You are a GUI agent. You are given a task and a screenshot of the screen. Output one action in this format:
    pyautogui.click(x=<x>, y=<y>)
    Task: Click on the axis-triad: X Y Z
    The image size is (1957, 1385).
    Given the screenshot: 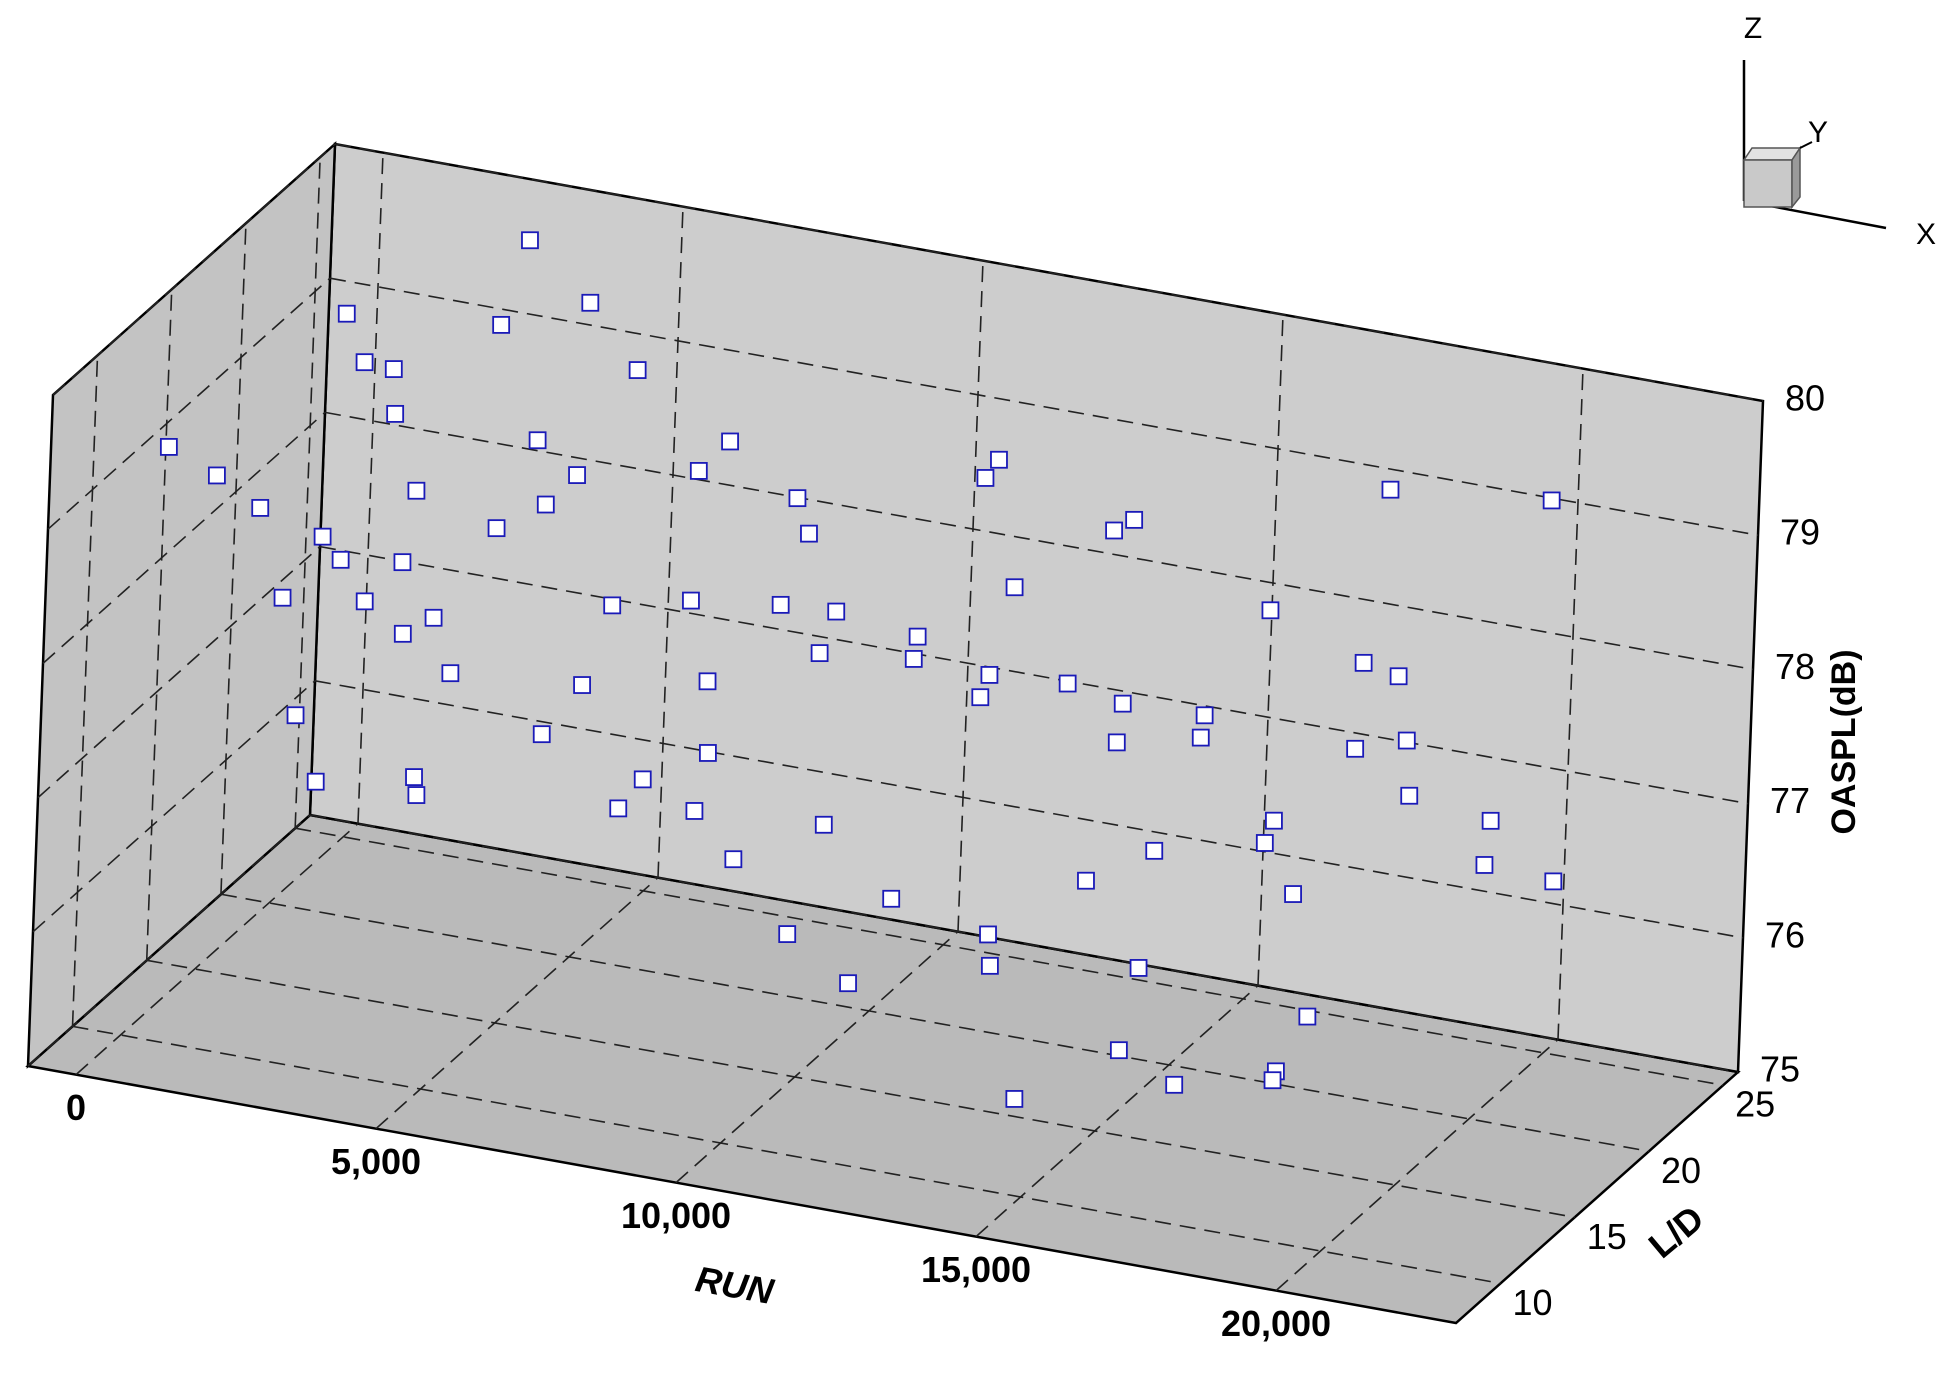 What is the action you would take?
    pyautogui.click(x=1839, y=131)
    